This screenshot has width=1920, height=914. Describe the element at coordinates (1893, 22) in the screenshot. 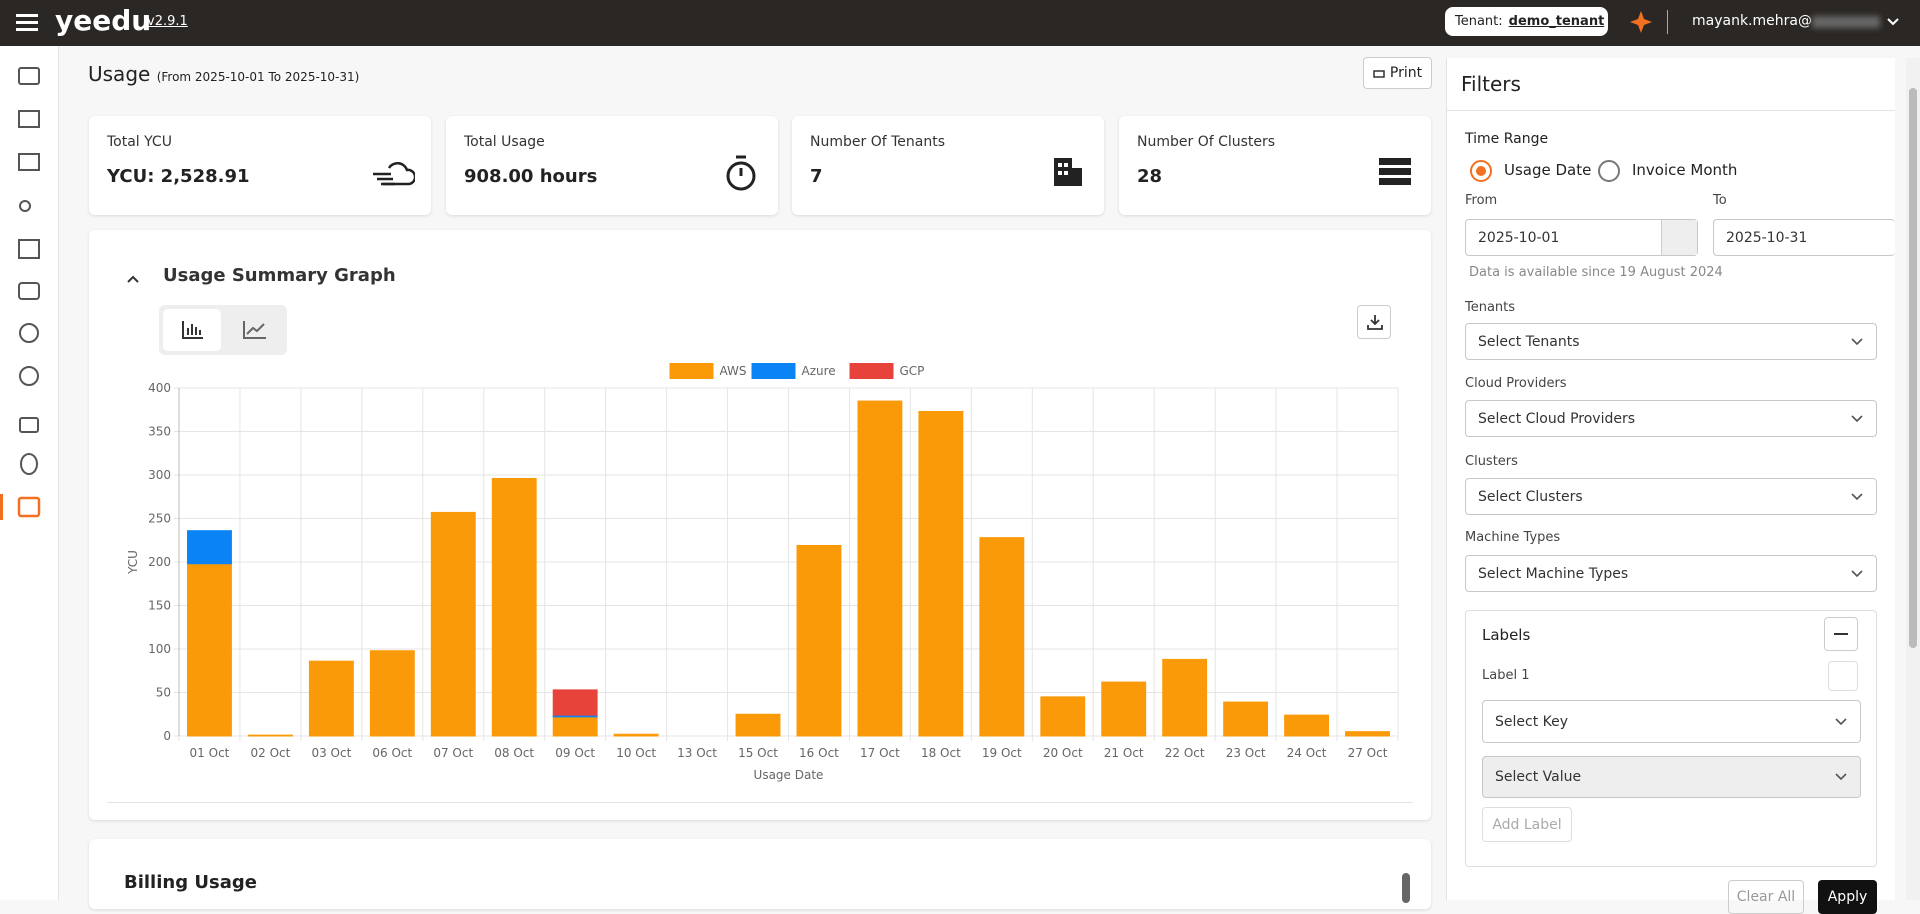

I see `chevron` at that location.